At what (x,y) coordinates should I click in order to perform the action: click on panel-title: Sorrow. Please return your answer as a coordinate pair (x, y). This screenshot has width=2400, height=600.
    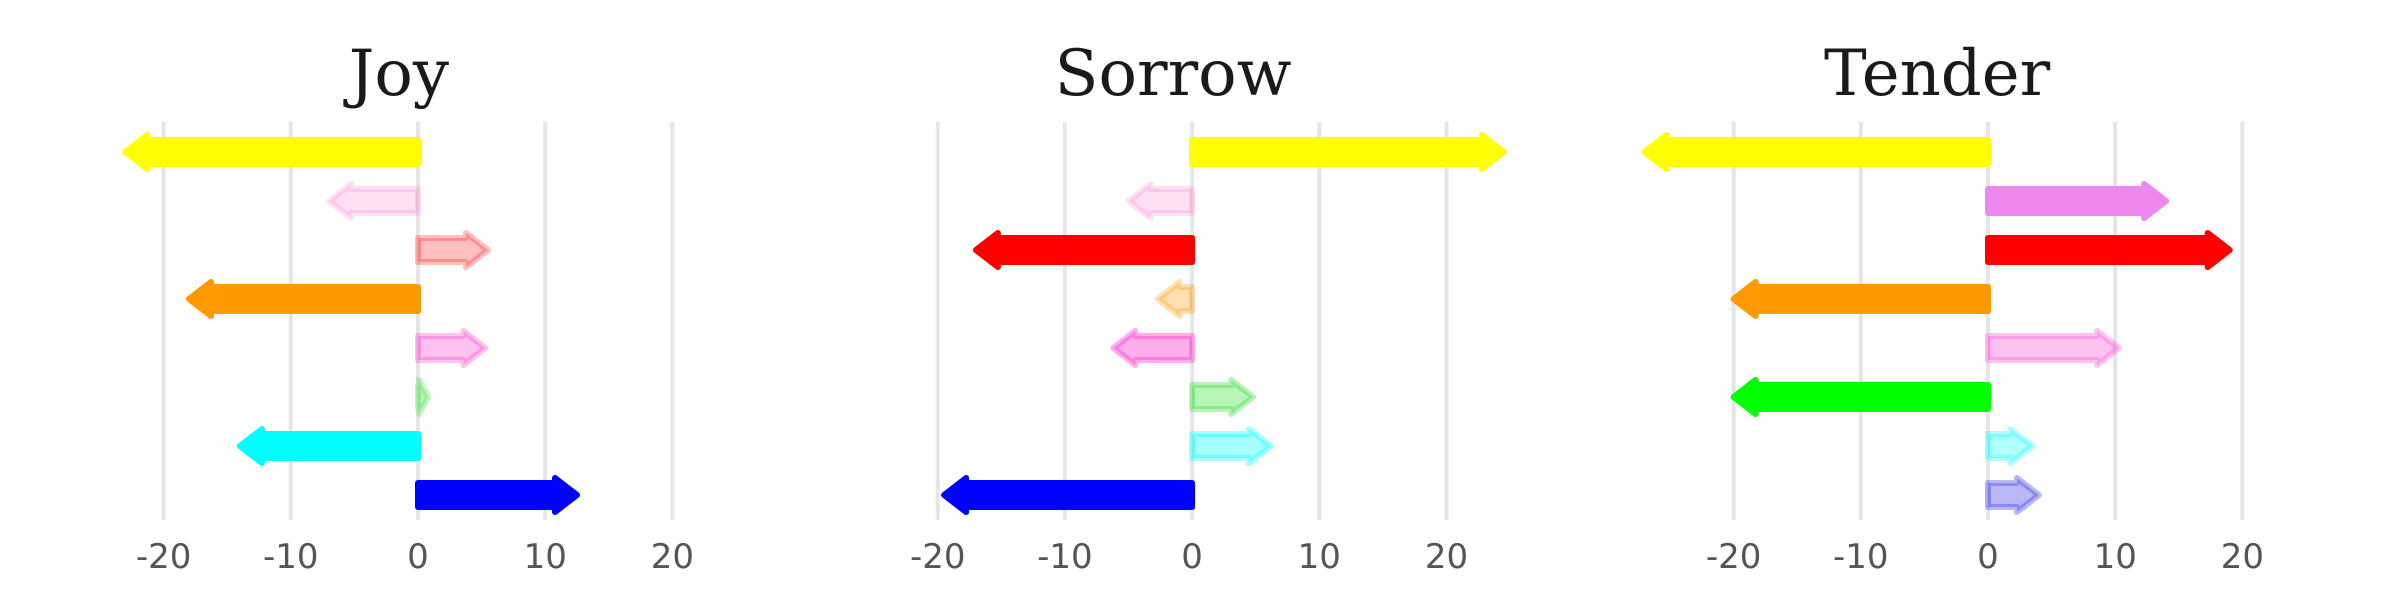
    Looking at the image, I should click on (1173, 74).